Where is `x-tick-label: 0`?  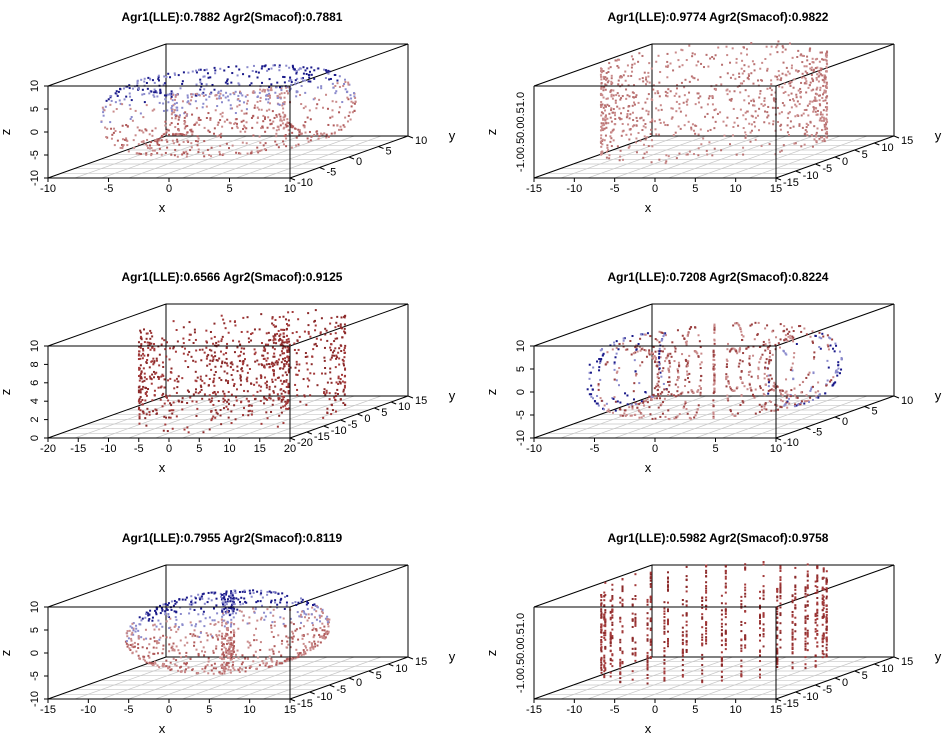
x-tick-label: 0 is located at coordinates (169, 189).